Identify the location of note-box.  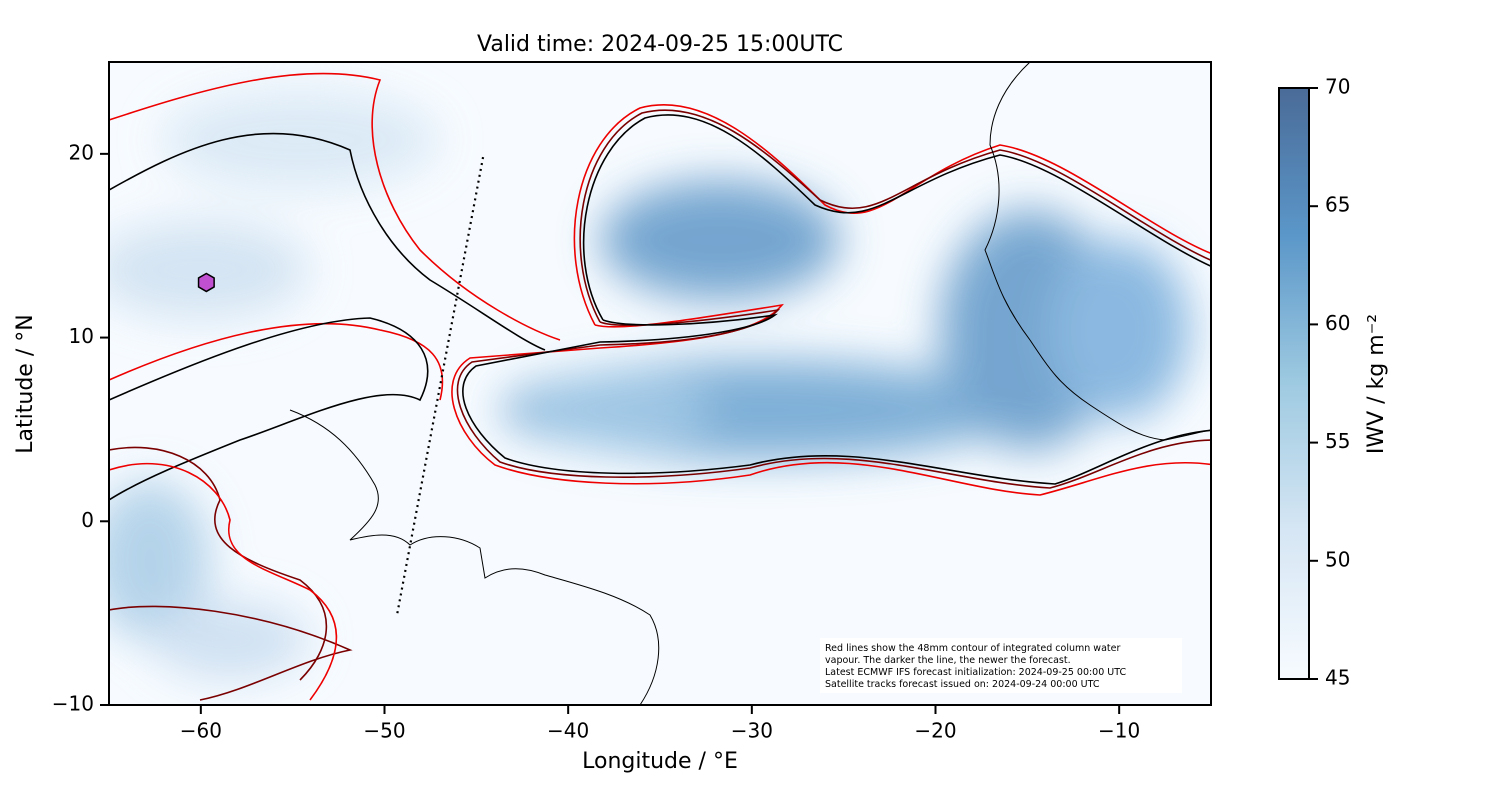
(1001, 665).